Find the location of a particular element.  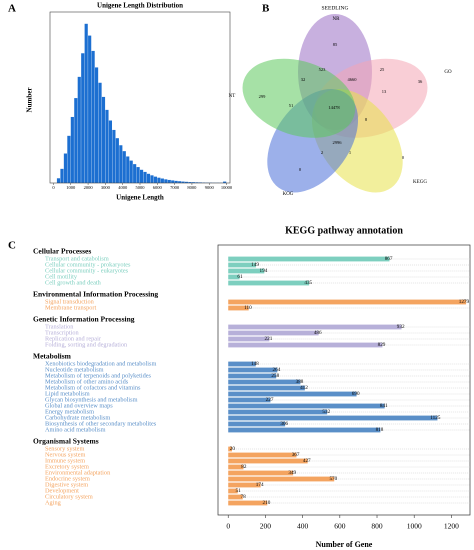

value-label: 61 is located at coordinates (240, 277).